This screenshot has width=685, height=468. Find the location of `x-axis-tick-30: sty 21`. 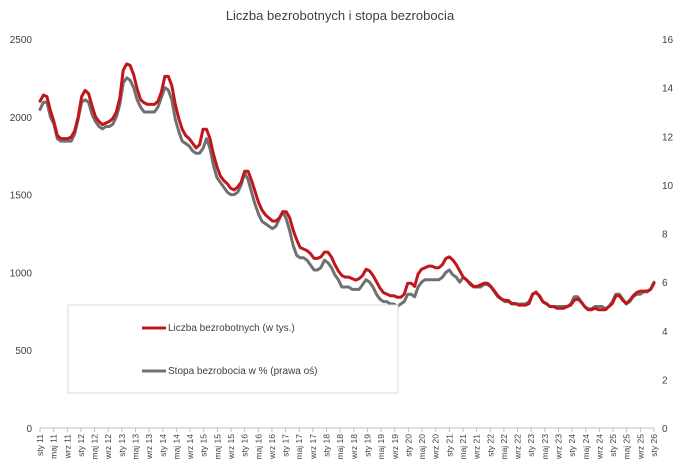

x-axis-tick-30: sty 21 is located at coordinates (449, 445).